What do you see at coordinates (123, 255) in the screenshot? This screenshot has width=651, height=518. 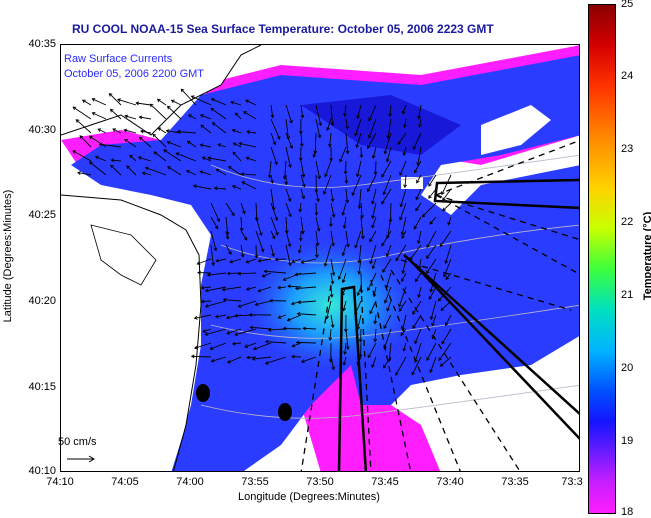 I see `bay-outline` at bounding box center [123, 255].